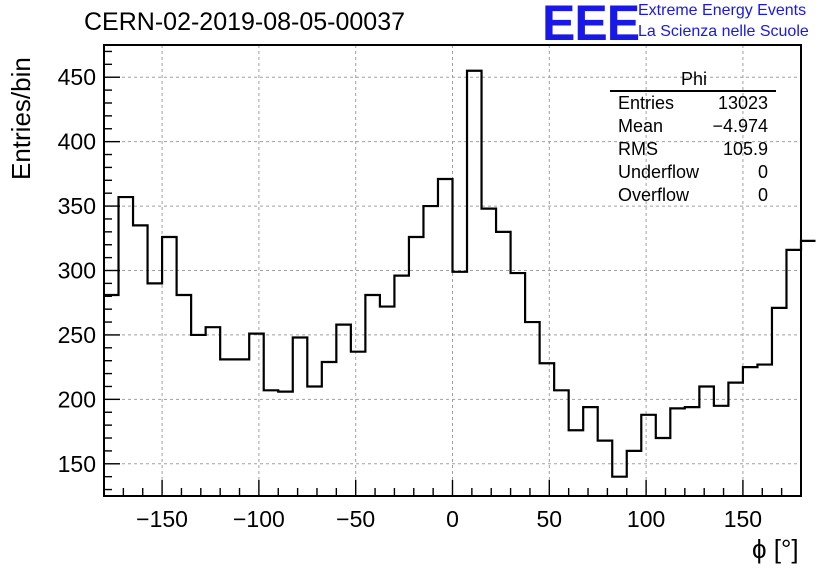 The height and width of the screenshot is (572, 836). Describe the element at coordinates (740, 126) in the screenshot. I see `stats-value: −4.974` at that location.